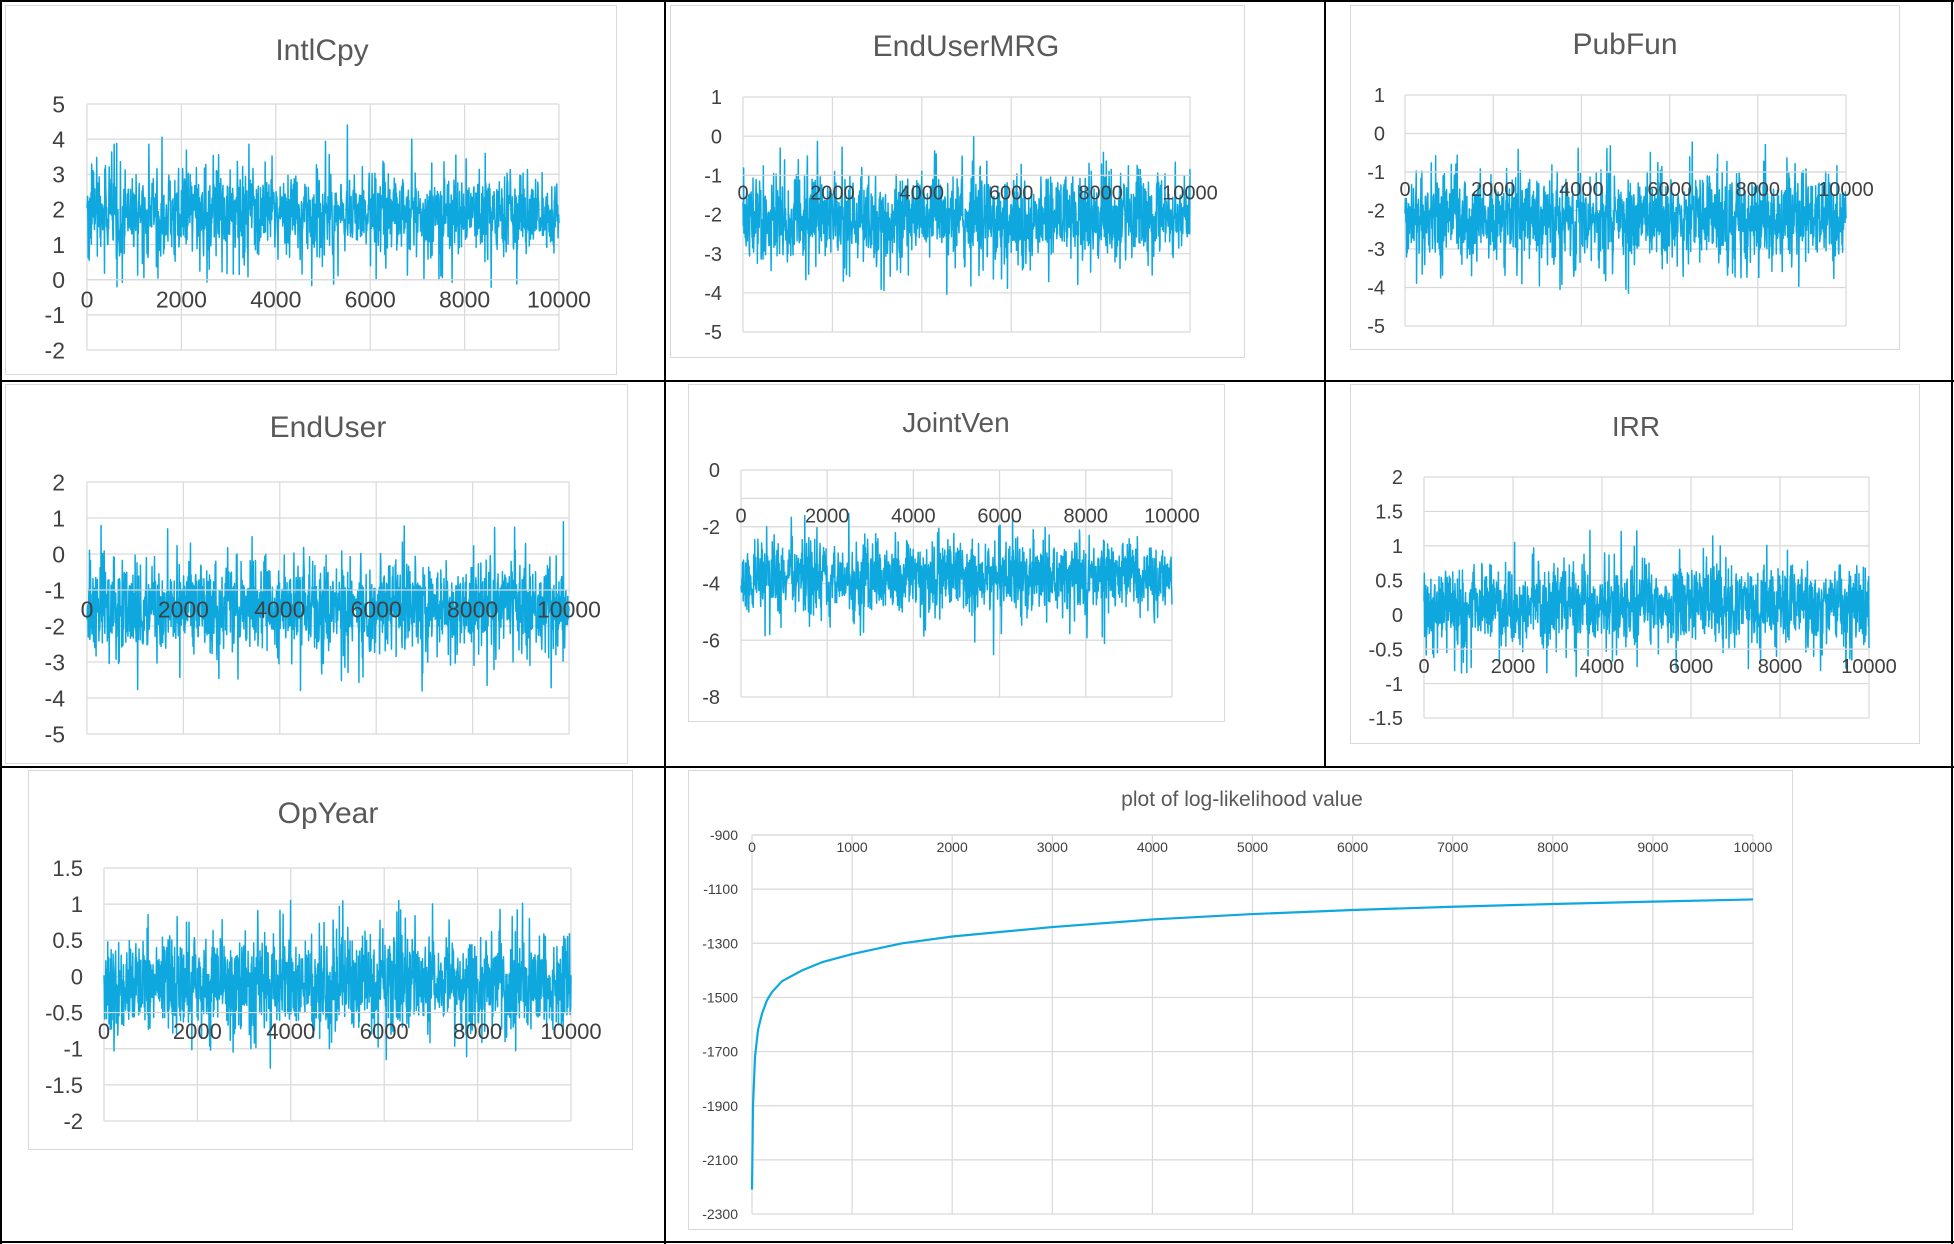 This screenshot has width=1954, height=1244. What do you see at coordinates (1389, 513) in the screenshot?
I see `y-tick-label-6: 1.5` at bounding box center [1389, 513].